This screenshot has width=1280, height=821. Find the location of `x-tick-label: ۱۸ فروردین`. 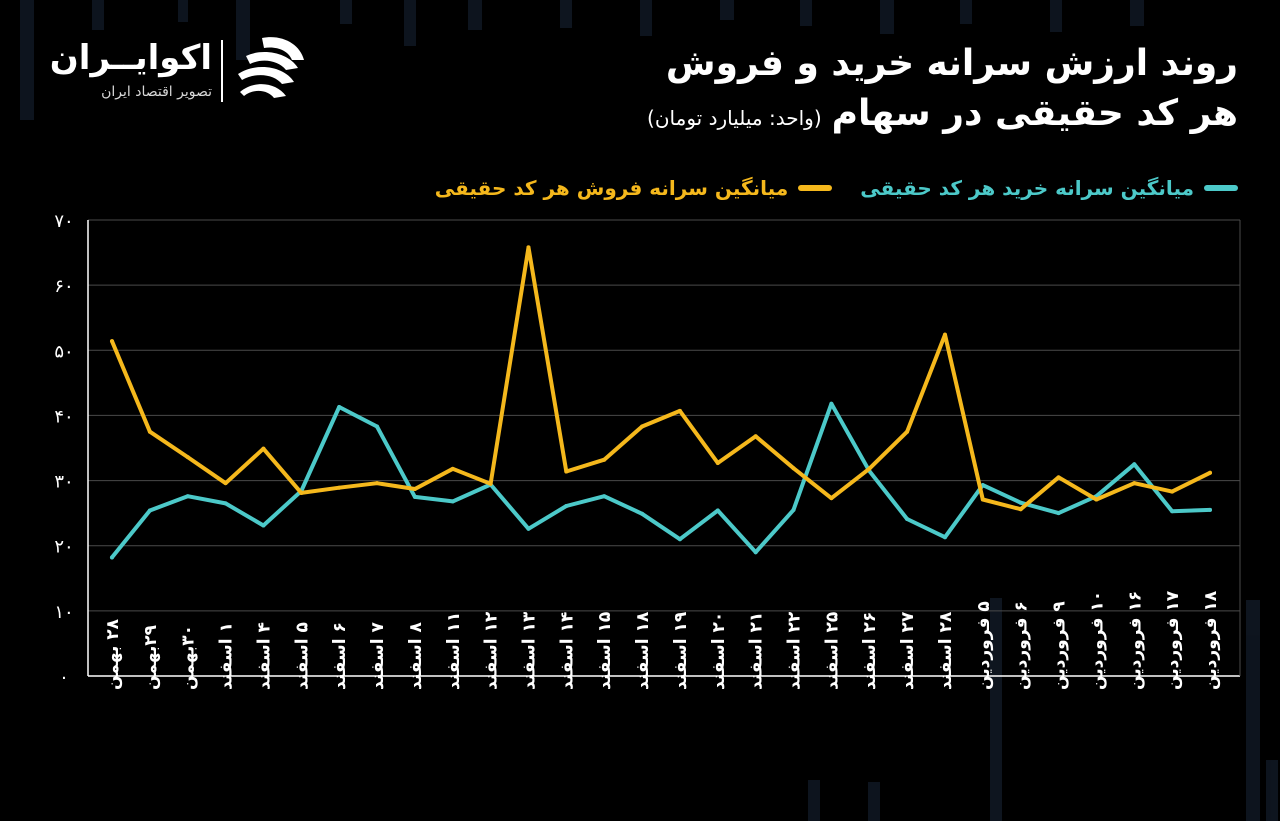

x-tick-label: ۱۸ فروردین is located at coordinates (1211, 640).